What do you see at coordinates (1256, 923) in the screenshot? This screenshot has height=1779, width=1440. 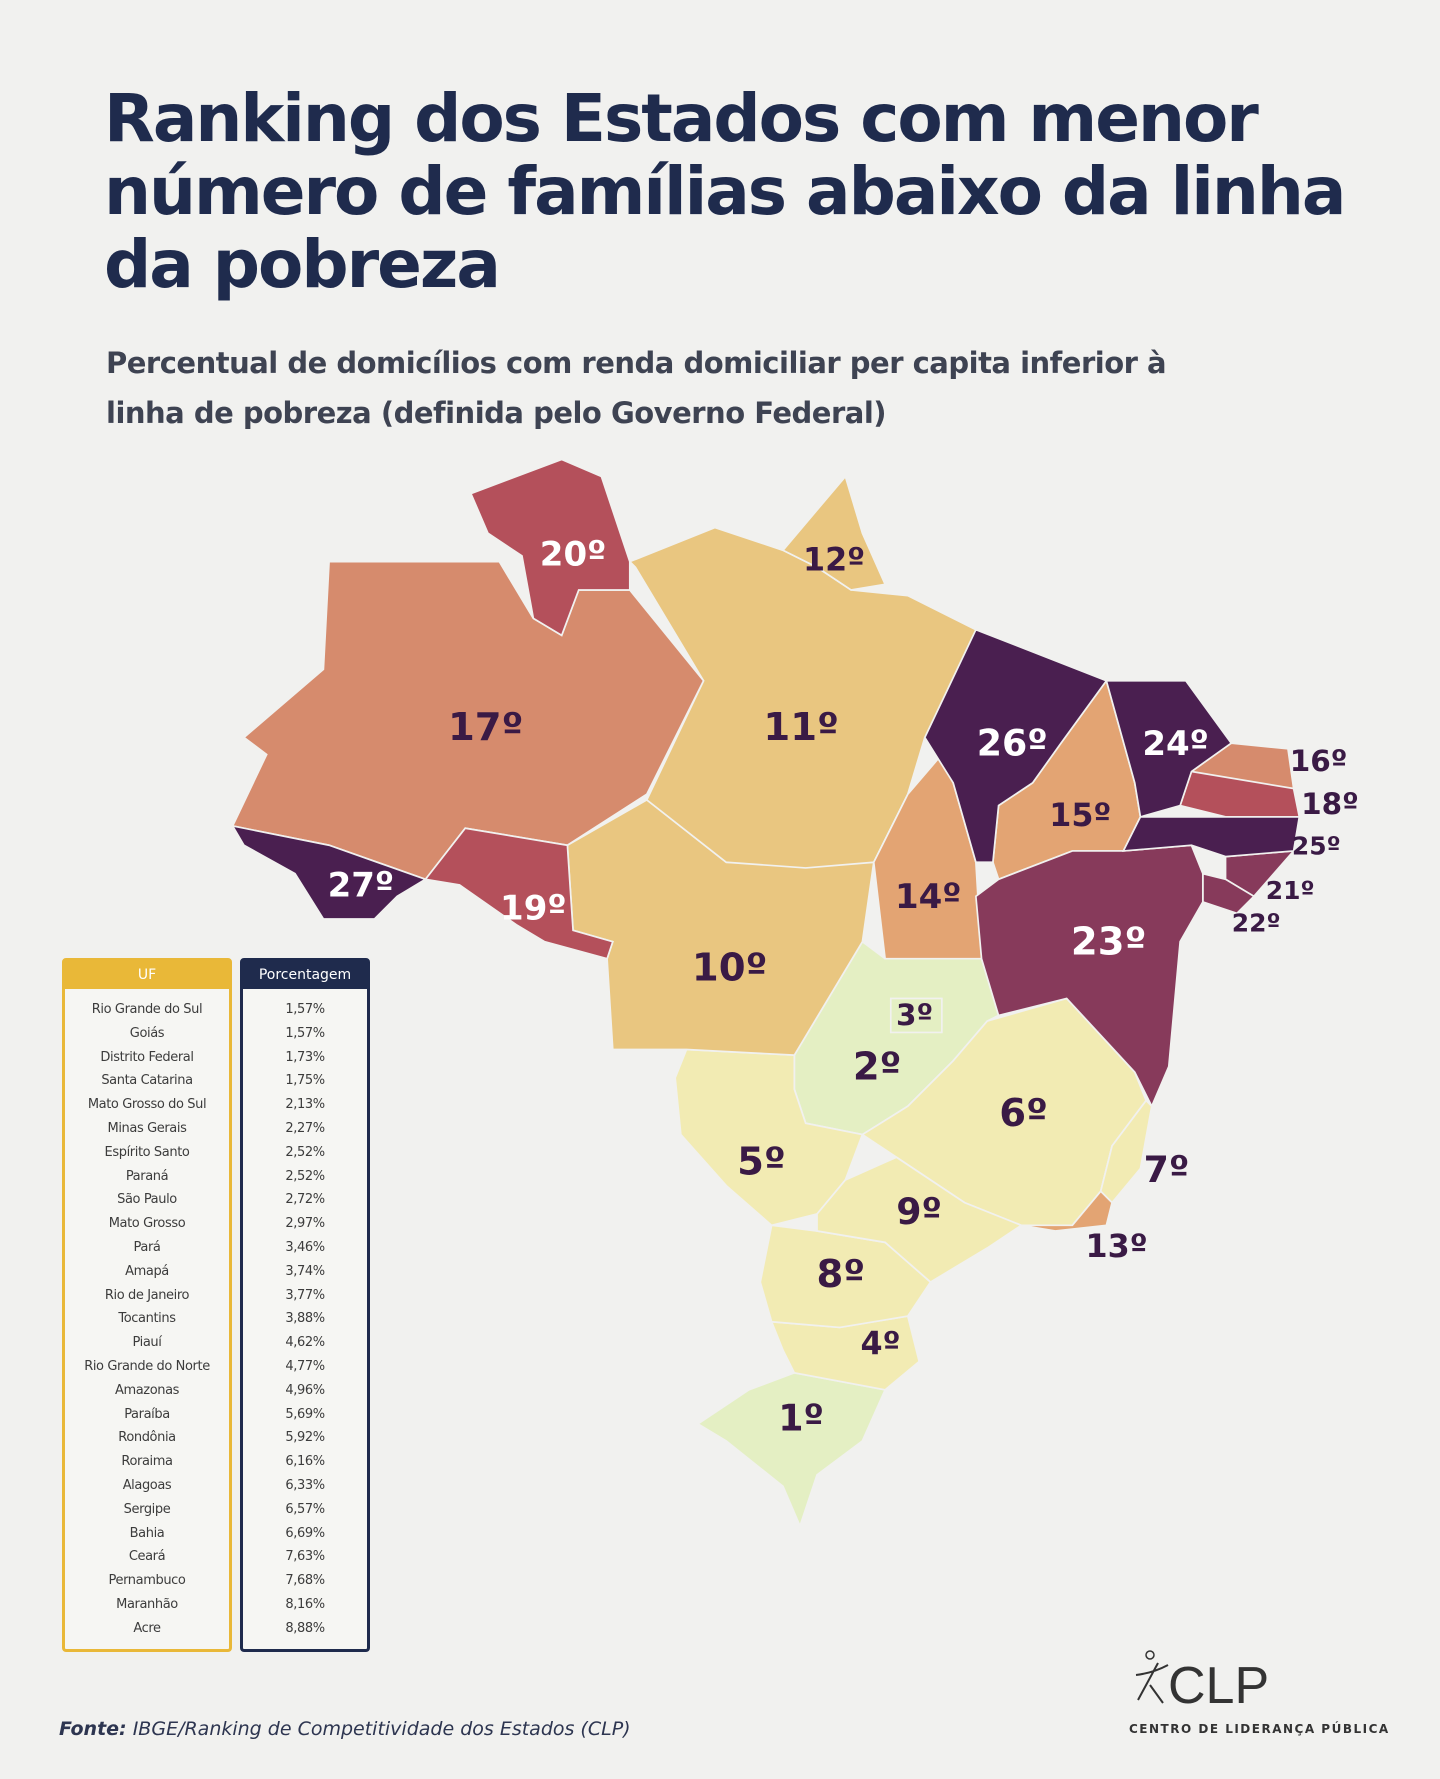 I see `state-rank-label: 22º` at bounding box center [1256, 923].